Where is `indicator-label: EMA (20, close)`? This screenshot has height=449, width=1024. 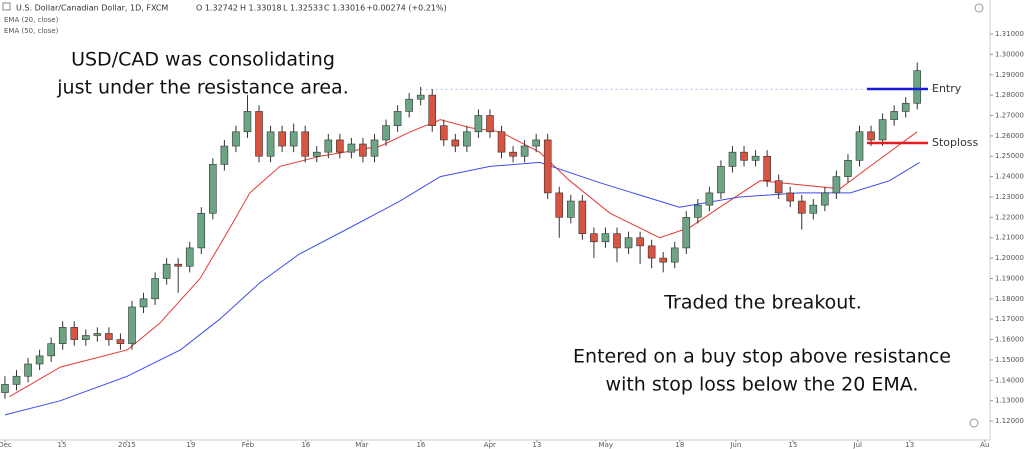
indicator-label: EMA (20, close) is located at coordinates (31, 20).